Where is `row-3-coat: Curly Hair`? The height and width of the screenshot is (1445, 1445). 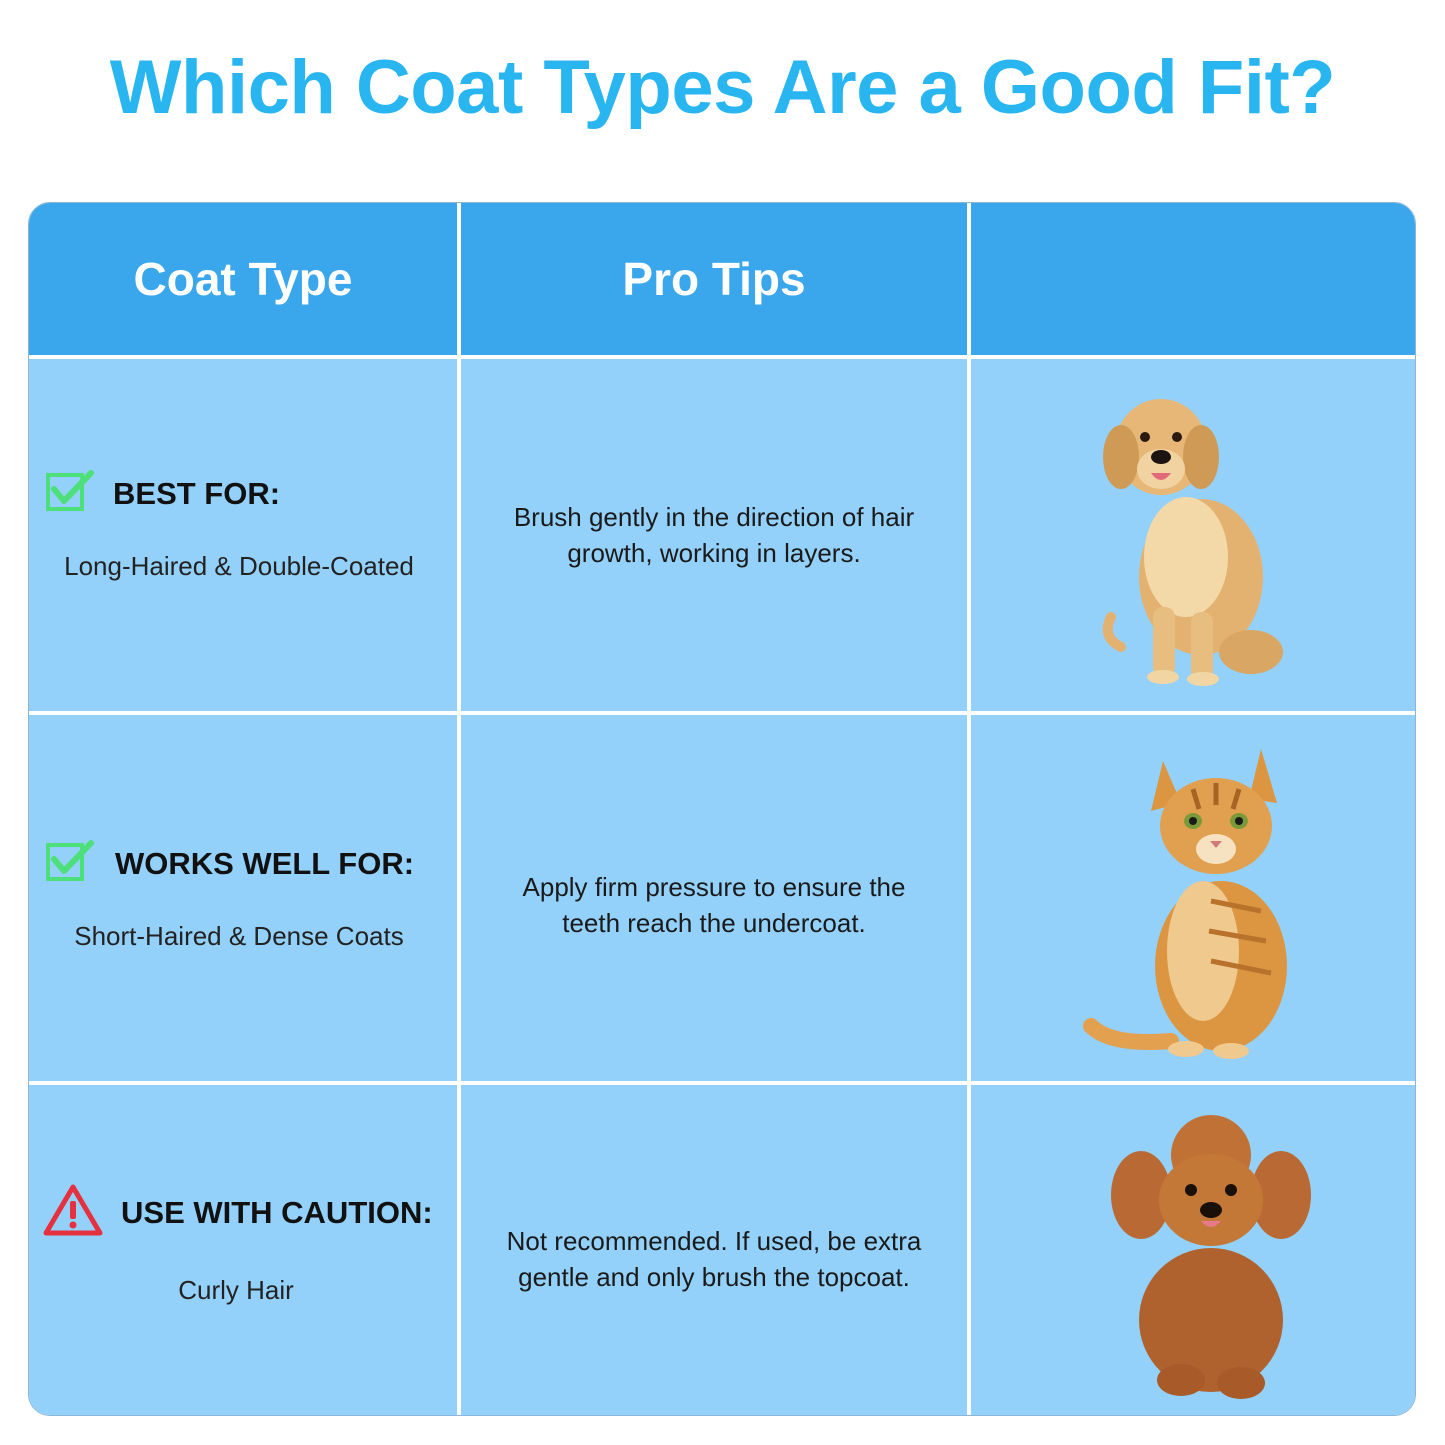 row-3-coat: Curly Hair is located at coordinates (236, 1290).